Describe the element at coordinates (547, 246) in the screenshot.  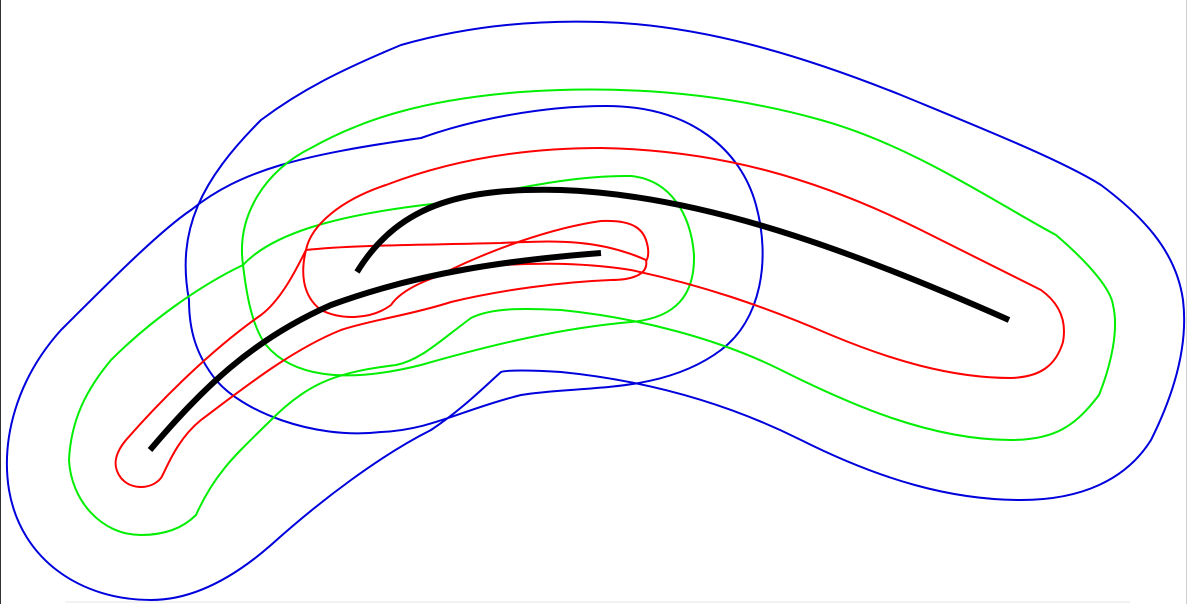
I see `inner-offset-contour-cap` at that location.